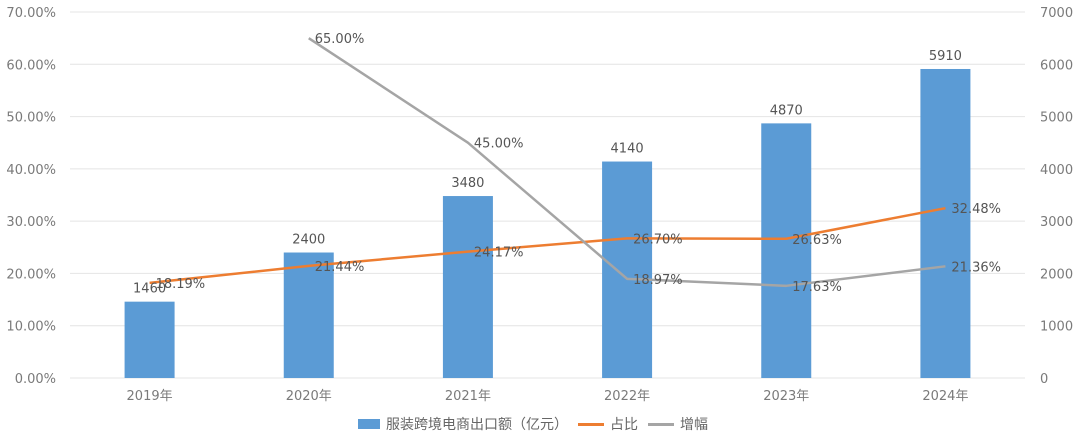 The width and height of the screenshot is (1080, 440). I want to click on legend-item-export: 服装跨境电商出口额（亿元）, so click(463, 424).